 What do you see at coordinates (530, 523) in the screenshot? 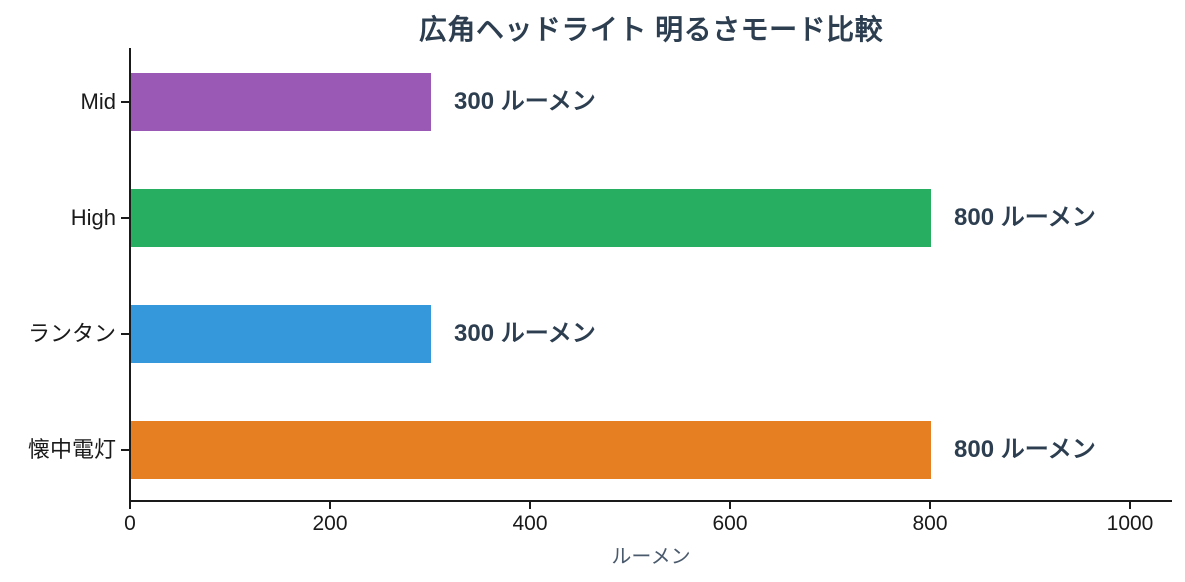
I see `x-tick-label: 400` at bounding box center [530, 523].